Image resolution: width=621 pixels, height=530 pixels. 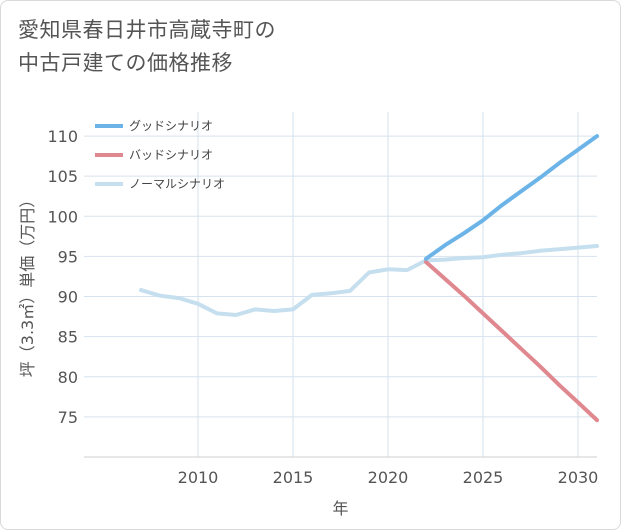 What do you see at coordinates (62, 136) in the screenshot?
I see `y-tick-label: 110` at bounding box center [62, 136].